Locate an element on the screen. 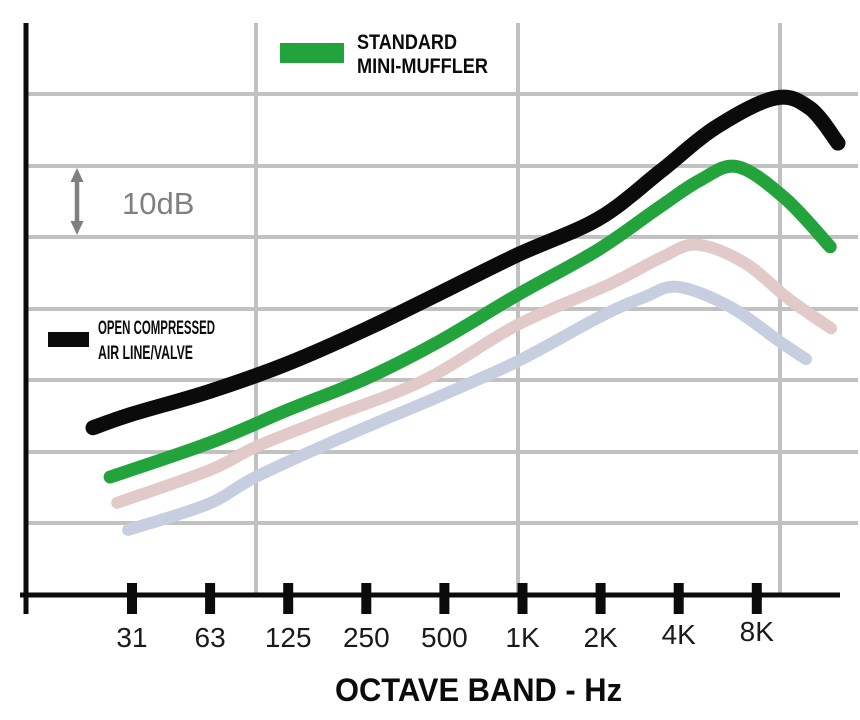 Image resolution: width=860 pixels, height=720 pixels. tick-label-500: 500 is located at coordinates (444, 637).